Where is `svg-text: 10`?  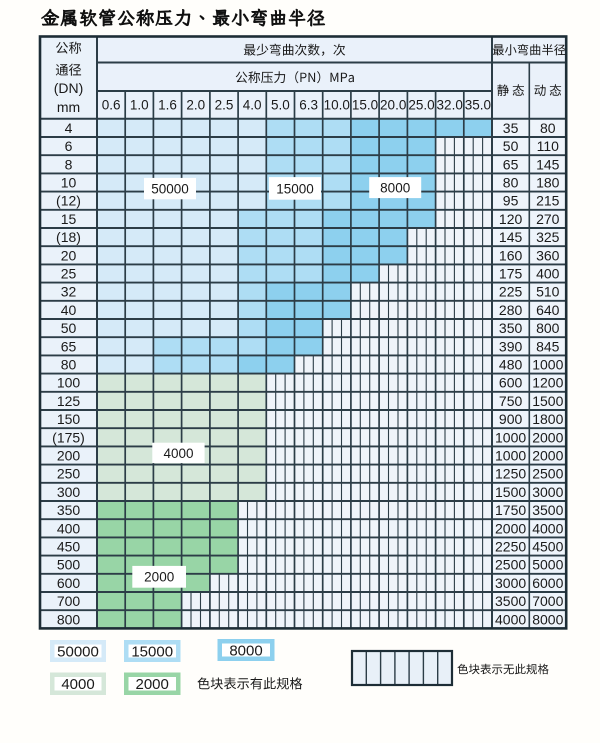
svg-text: 10 is located at coordinates (69, 183).